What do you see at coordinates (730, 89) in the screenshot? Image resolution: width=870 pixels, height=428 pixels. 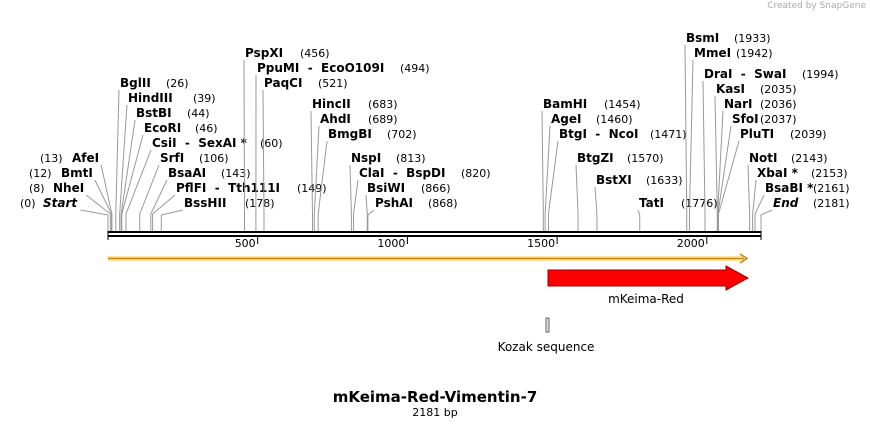 I see `site-name: KasI` at bounding box center [730, 89].